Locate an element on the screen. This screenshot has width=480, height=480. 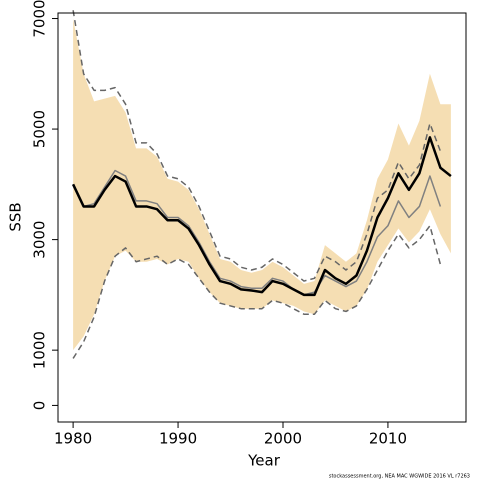
x-tick-label: 1990 is located at coordinates (178, 439).